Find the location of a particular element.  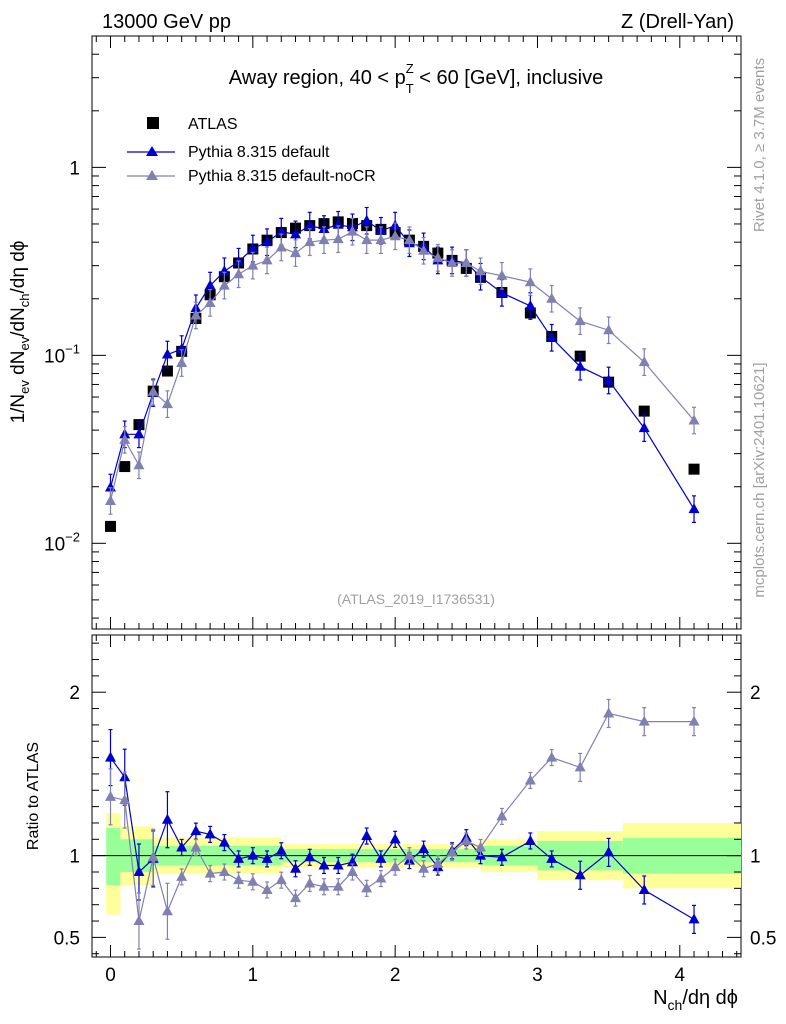

y-tick-label-right: 1 is located at coordinates (755, 857).